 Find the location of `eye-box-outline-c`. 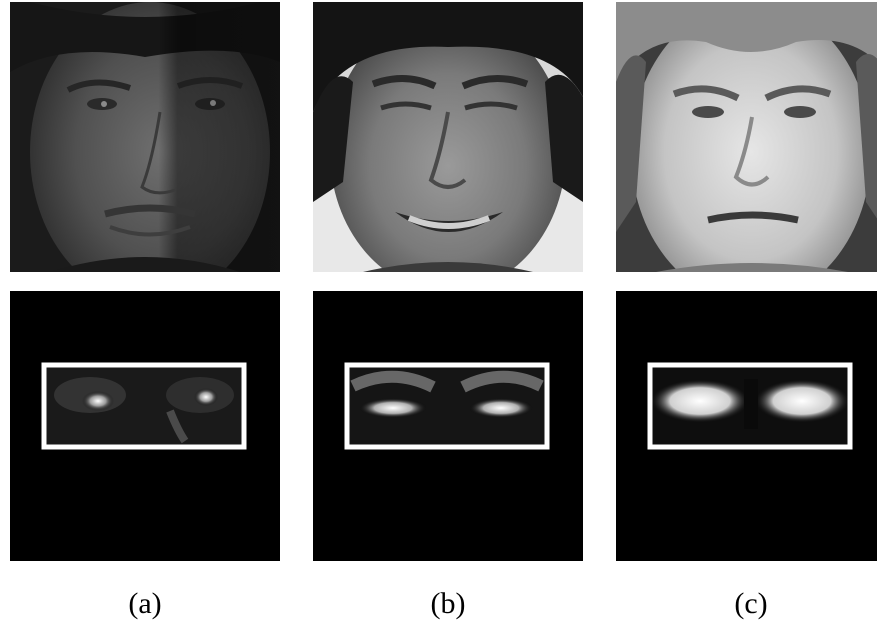

eye-box-outline-c is located at coordinates (750, 406).